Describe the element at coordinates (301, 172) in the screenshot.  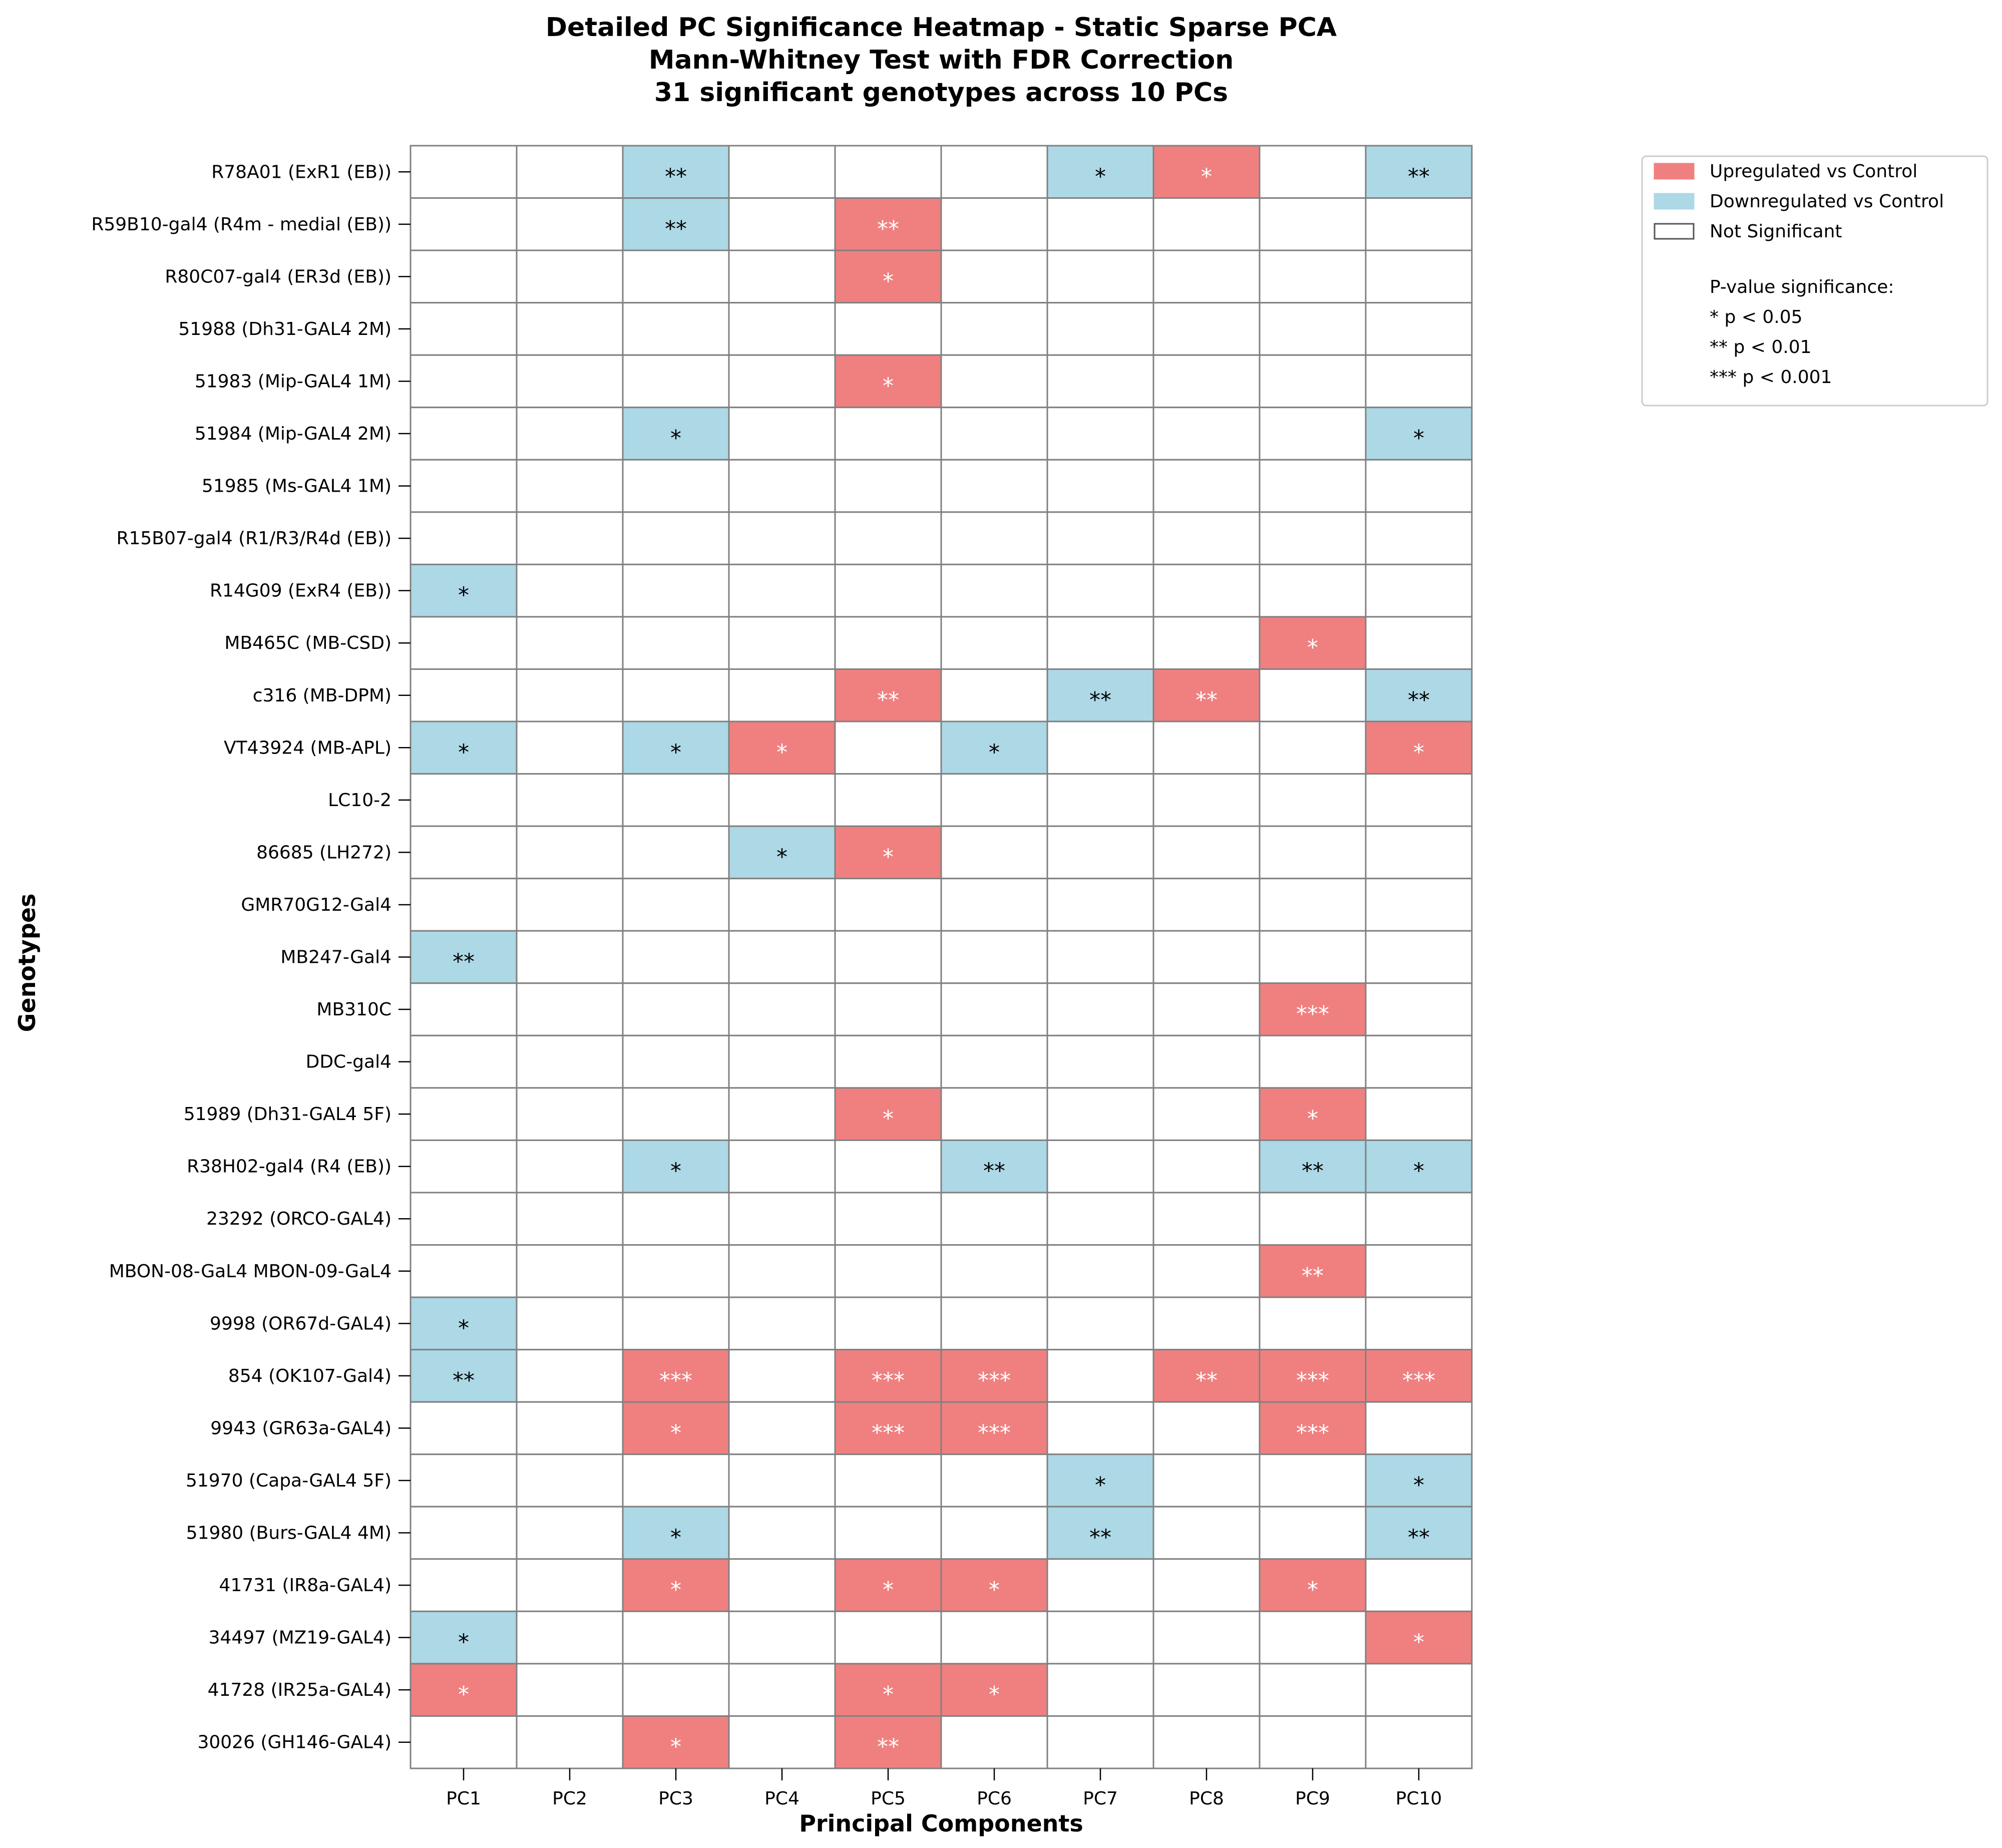
I see `y-tick-label: R78A01 (ExR1 (EB))` at that location.